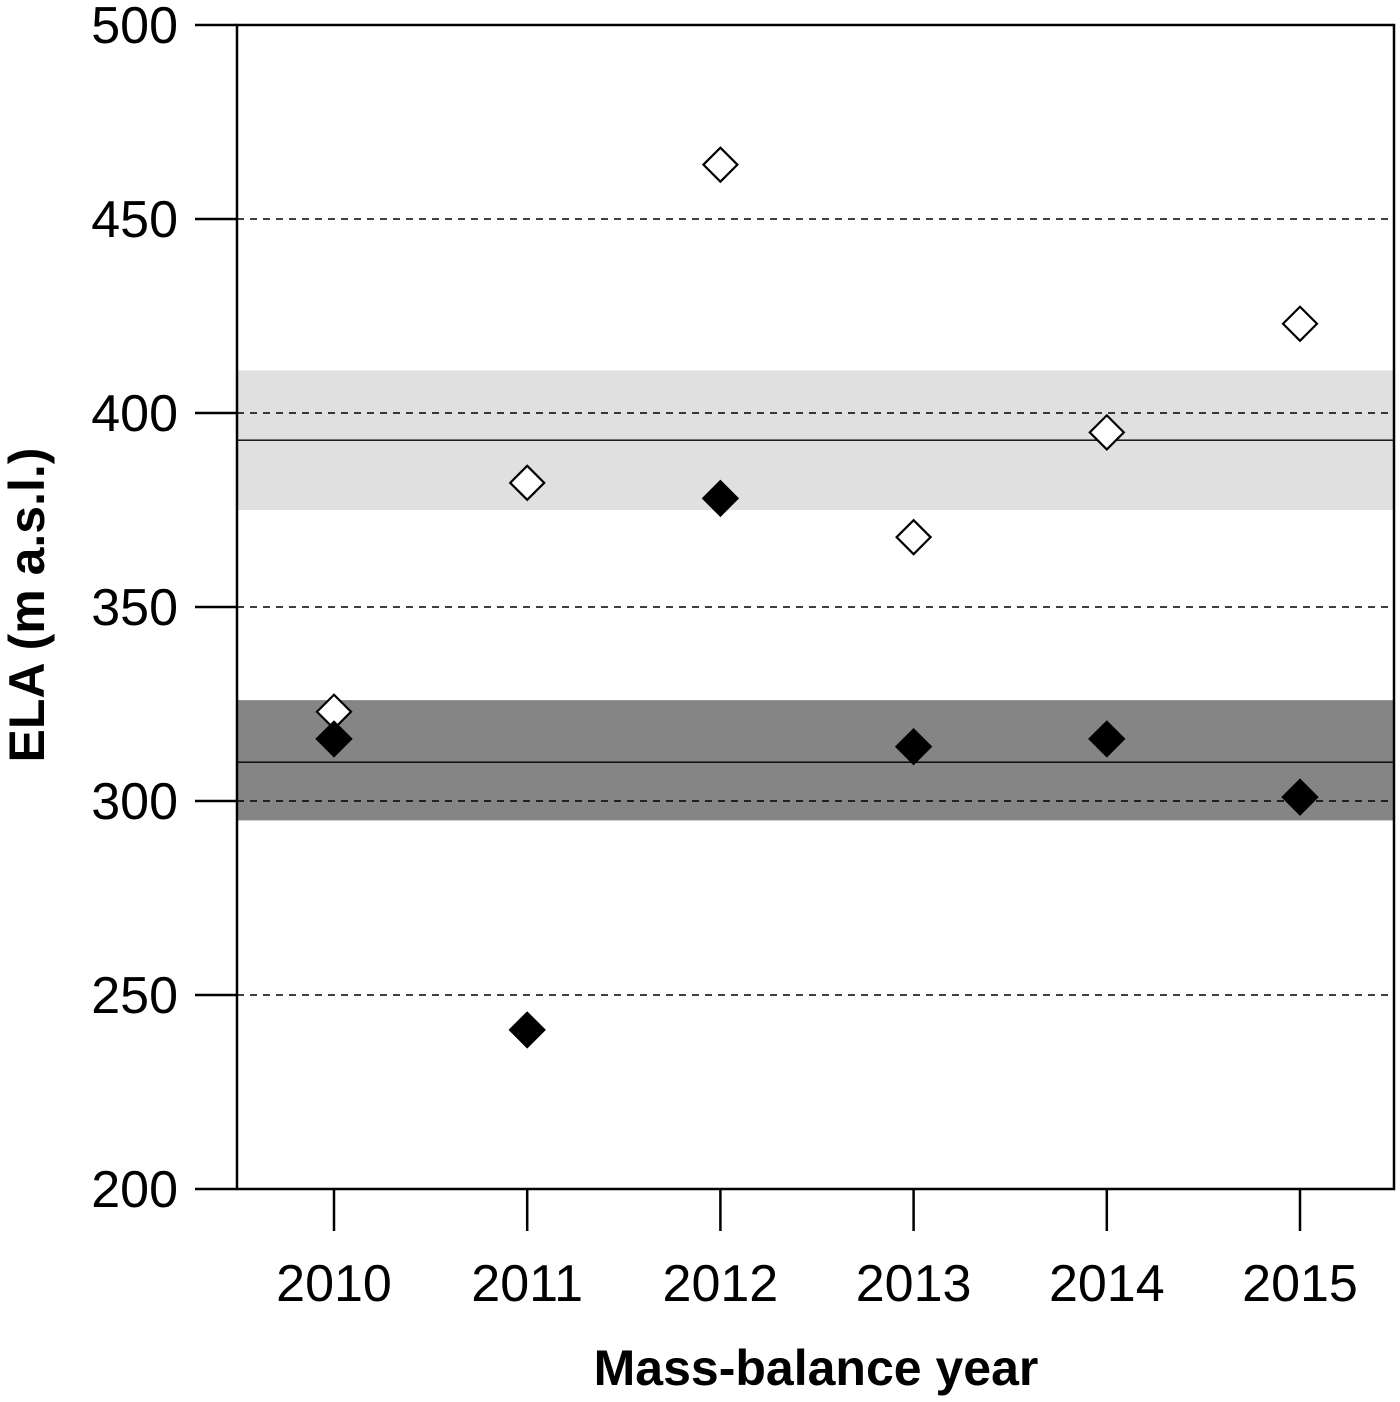  Describe the element at coordinates (1300, 797) in the screenshot. I see `filled-diamond-point-2015` at that location.